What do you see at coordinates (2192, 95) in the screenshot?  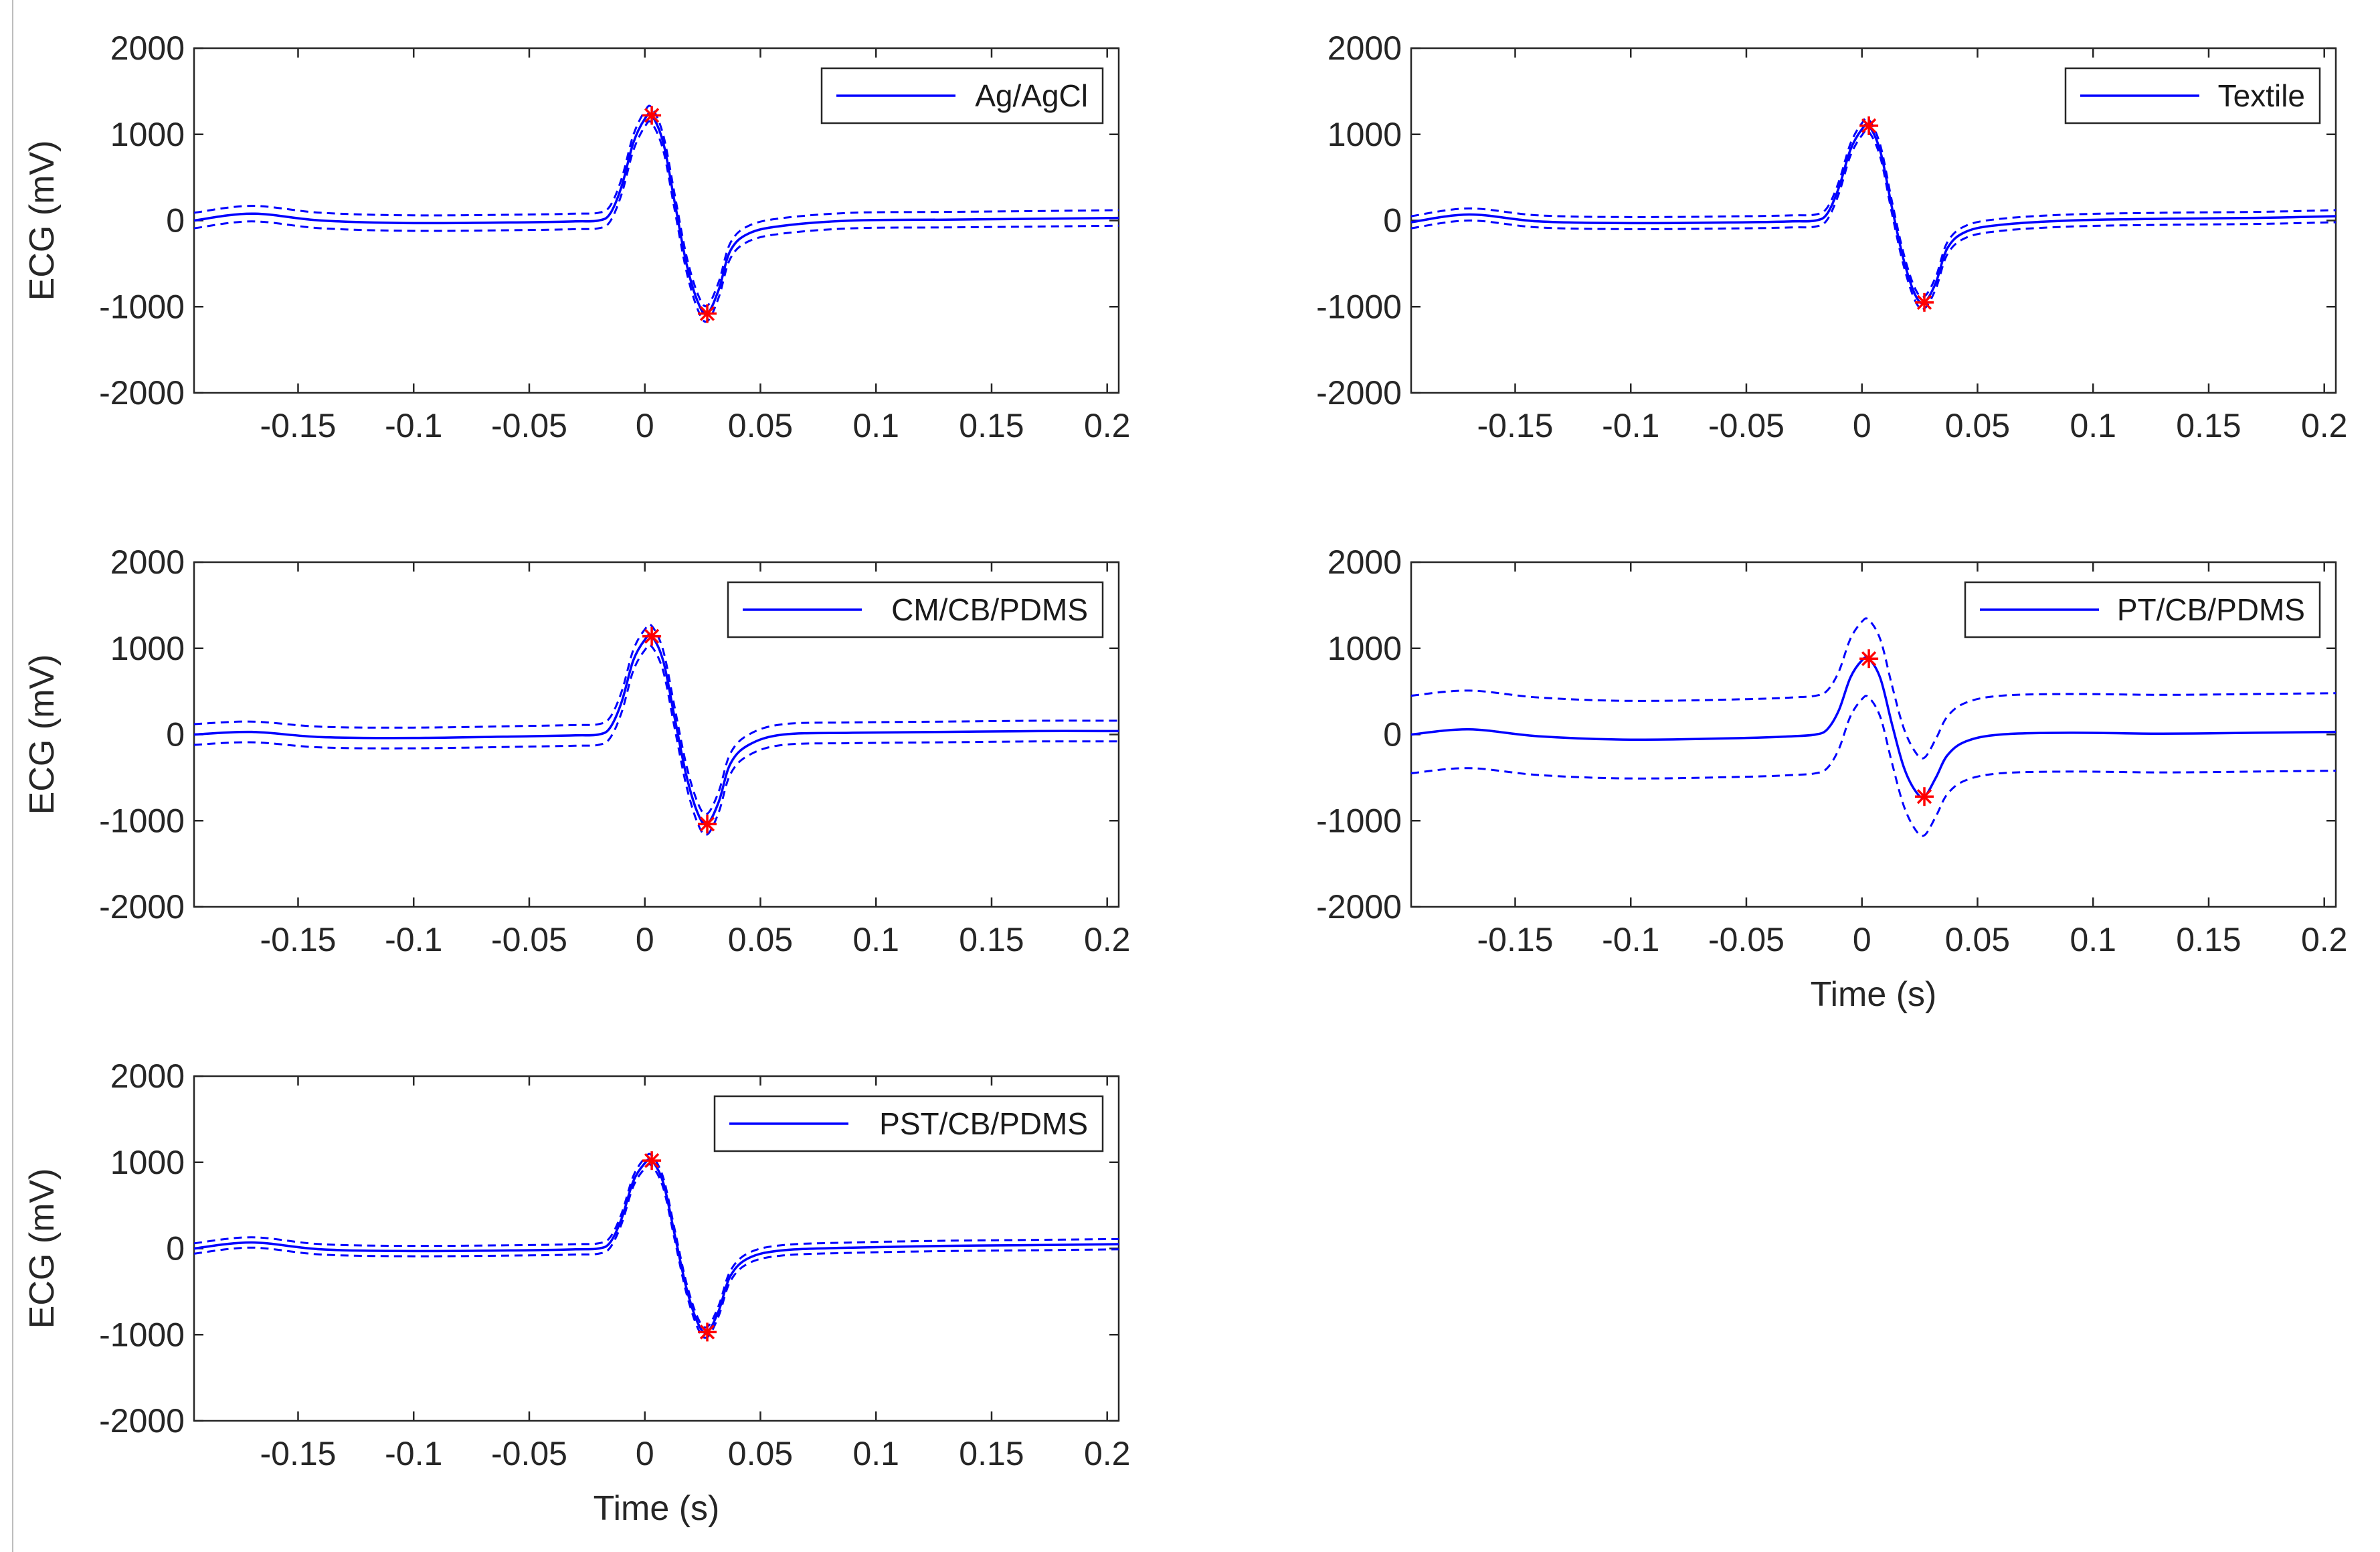 I see `legend: Textile` at bounding box center [2192, 95].